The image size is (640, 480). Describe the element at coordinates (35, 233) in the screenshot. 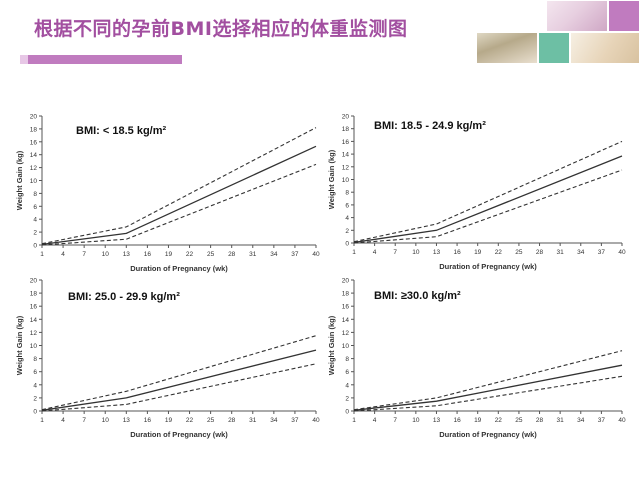

I see `y-tick-label: 2` at that location.